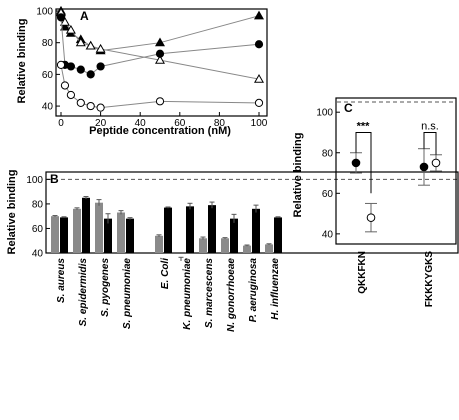 This screenshot has height=420, width=459. What do you see at coordinates (105, 287) in the screenshot?
I see `b-category-label: S. pyogenes` at bounding box center [105, 287].